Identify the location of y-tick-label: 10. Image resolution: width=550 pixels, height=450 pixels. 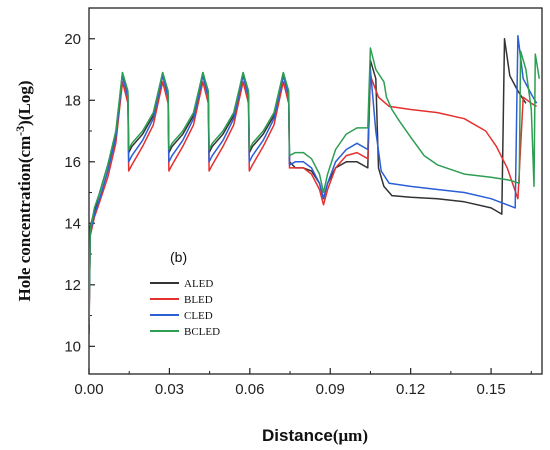
(72, 346).